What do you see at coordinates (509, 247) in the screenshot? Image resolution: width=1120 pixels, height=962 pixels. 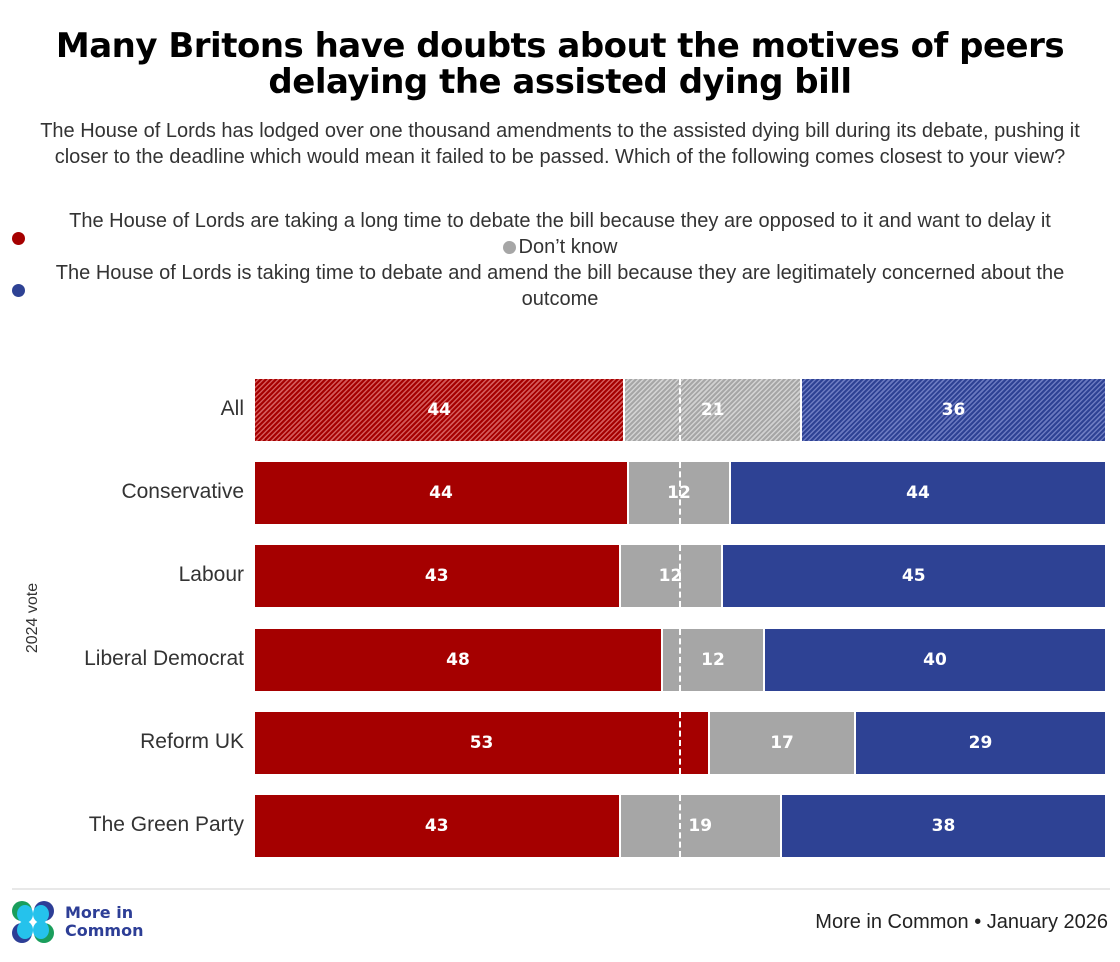 I see `legend-swatch-dont-know` at bounding box center [509, 247].